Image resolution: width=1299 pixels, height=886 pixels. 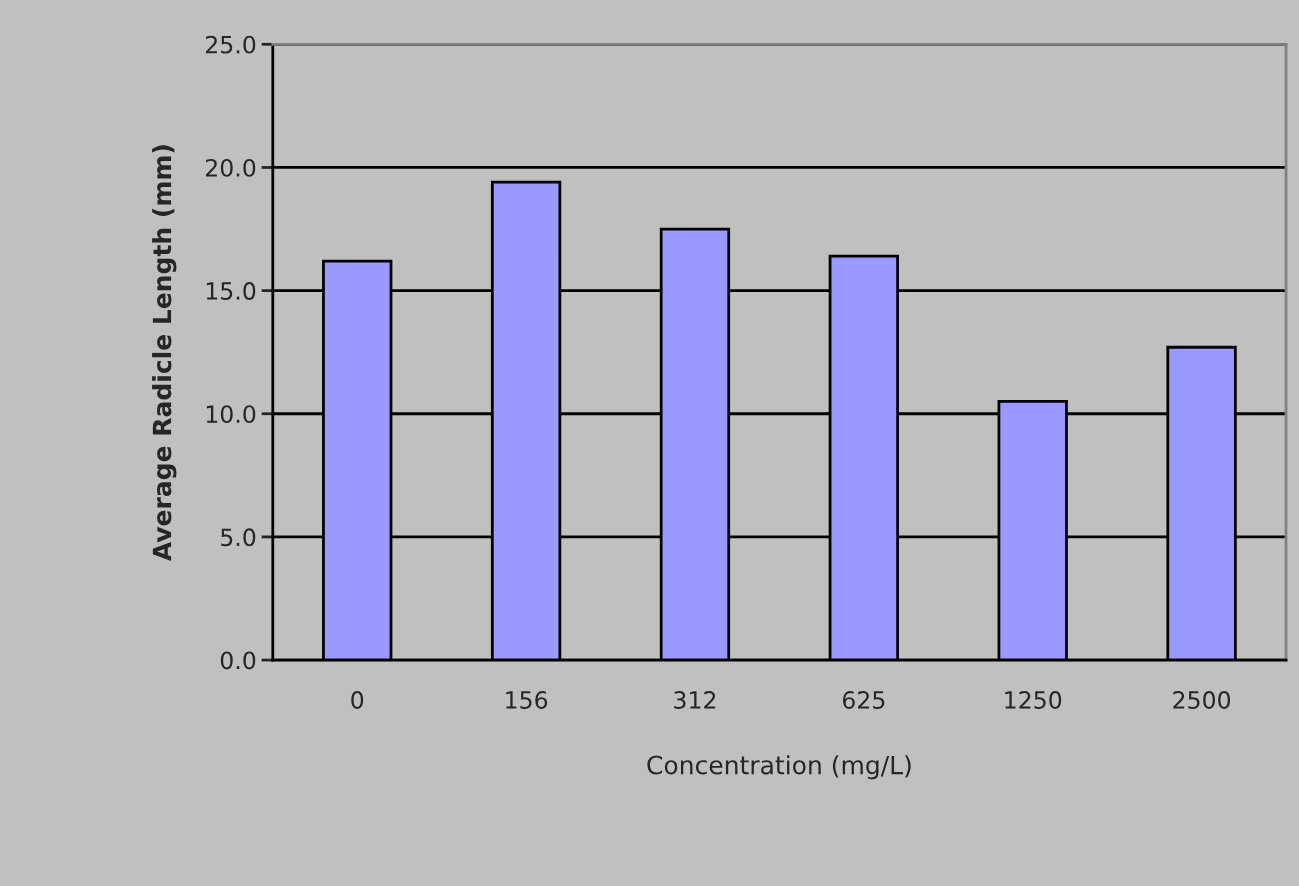 What do you see at coordinates (1202, 700) in the screenshot?
I see `x-tick-label: 2500` at bounding box center [1202, 700].